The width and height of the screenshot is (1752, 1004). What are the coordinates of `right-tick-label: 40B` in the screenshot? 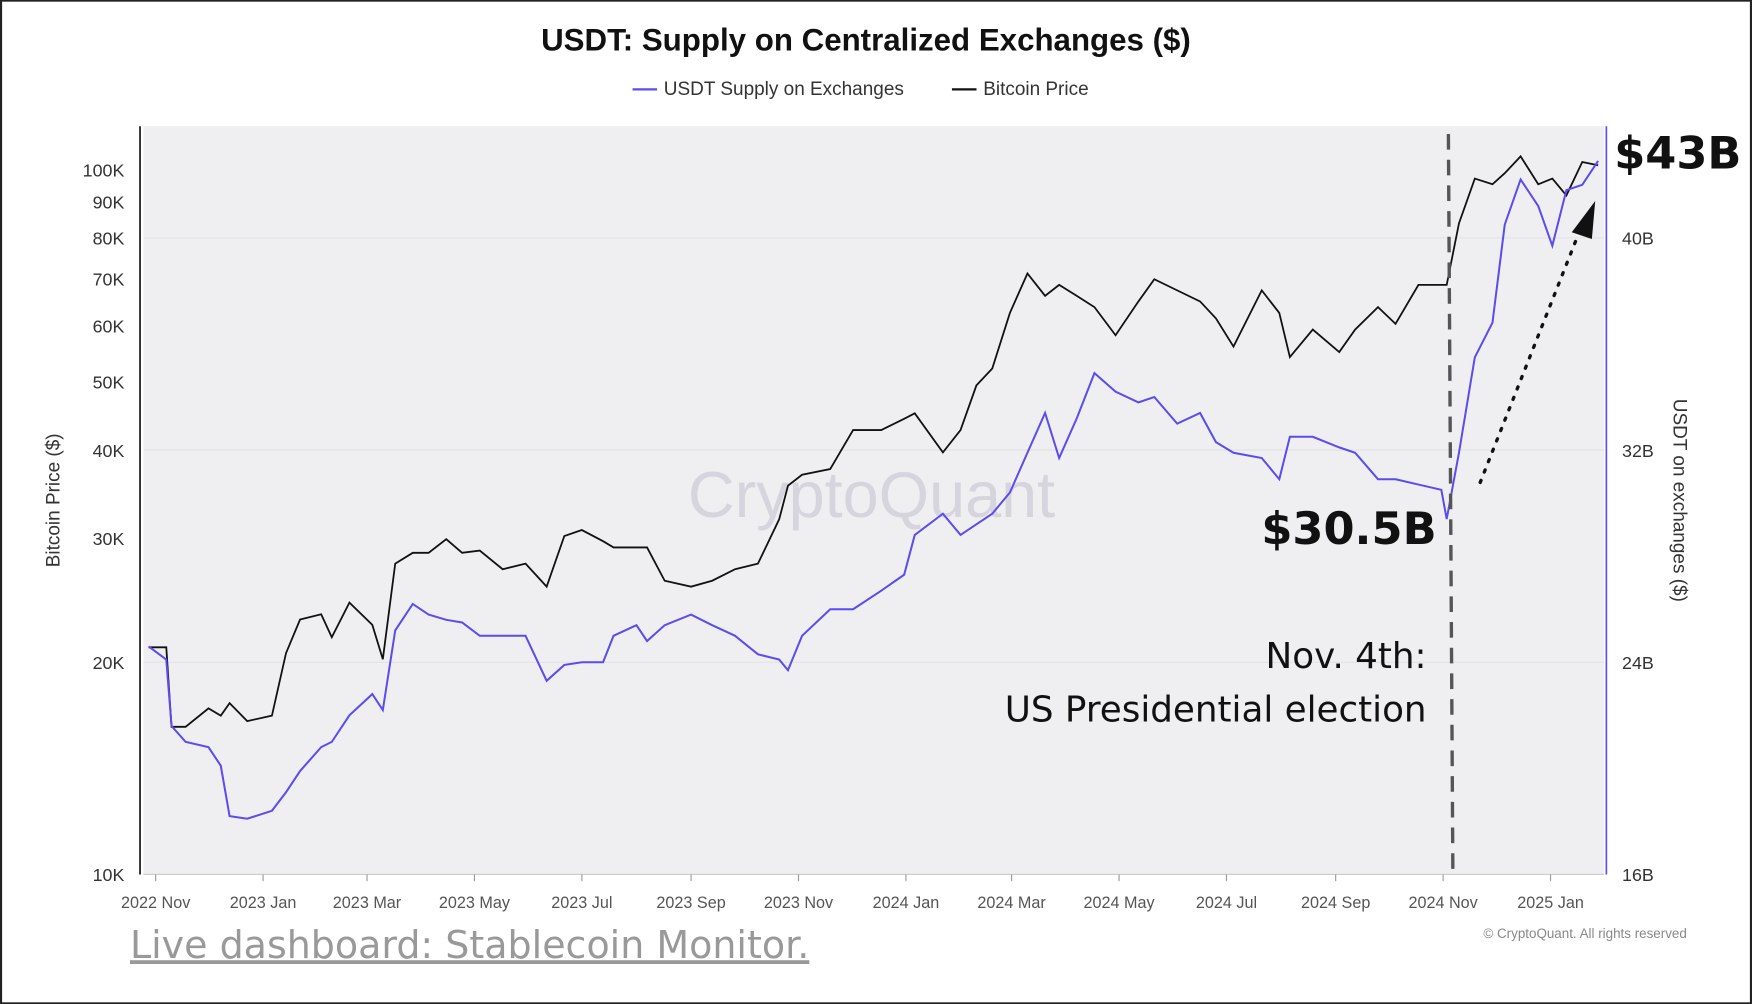 It's located at (1638, 239).